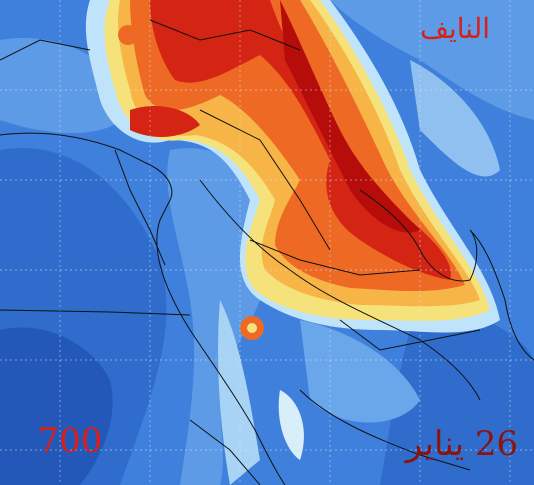  I want to click on watermark: النايف, so click(455, 28).